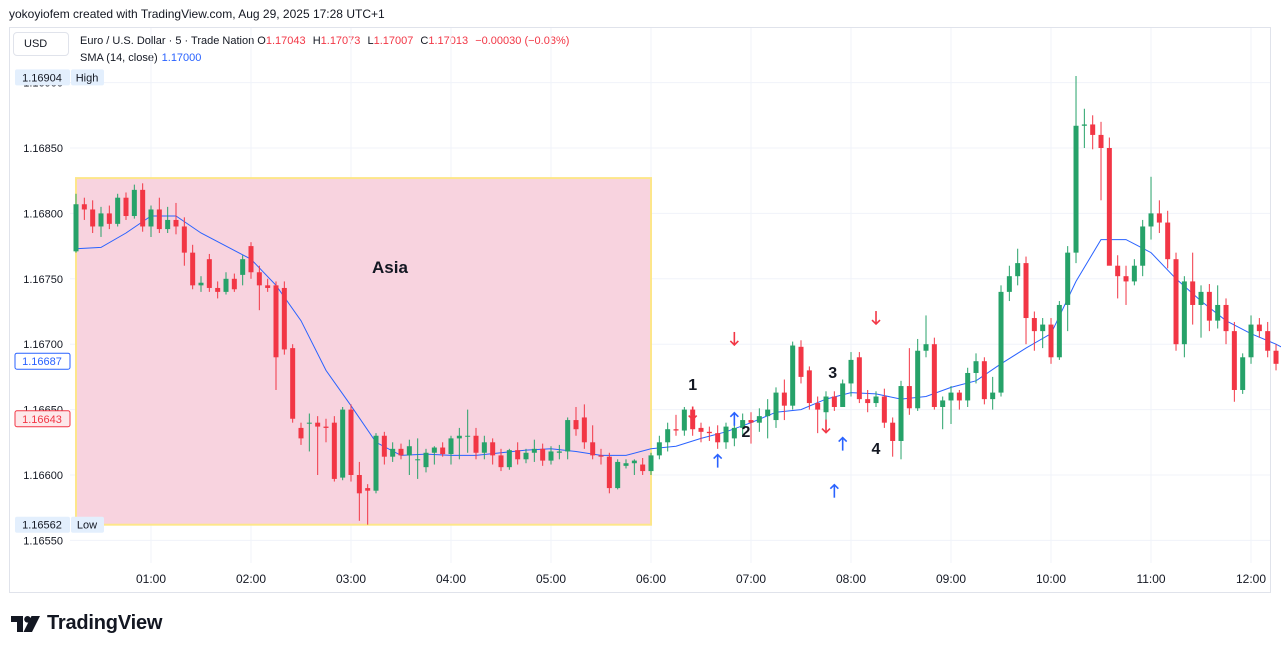 The width and height of the screenshot is (1281, 654). What do you see at coordinates (167, 41) in the screenshot?
I see `symbol-title: Euro / U.S. Dollar · 5 · Trade Nation` at bounding box center [167, 41].